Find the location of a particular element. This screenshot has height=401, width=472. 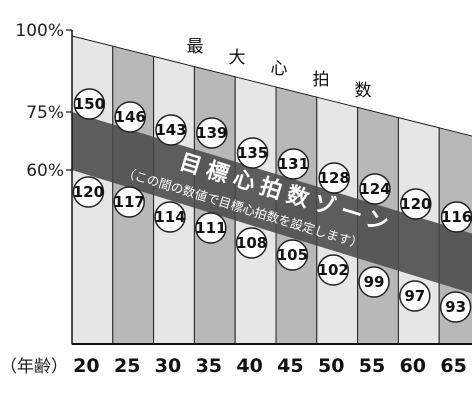

badge-value-s1-30: 114 is located at coordinates (169, 217).